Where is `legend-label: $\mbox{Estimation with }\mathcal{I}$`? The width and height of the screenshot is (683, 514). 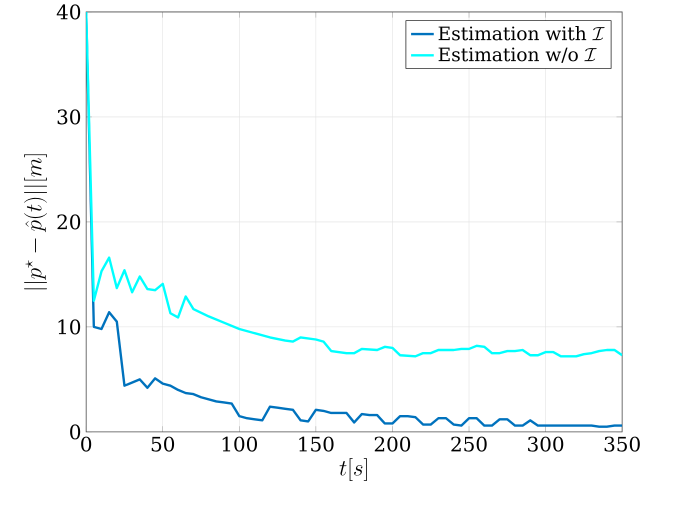
legend-label: $\mbox{Estimation with }\mathcal{I}$ is located at coordinates (521, 33).